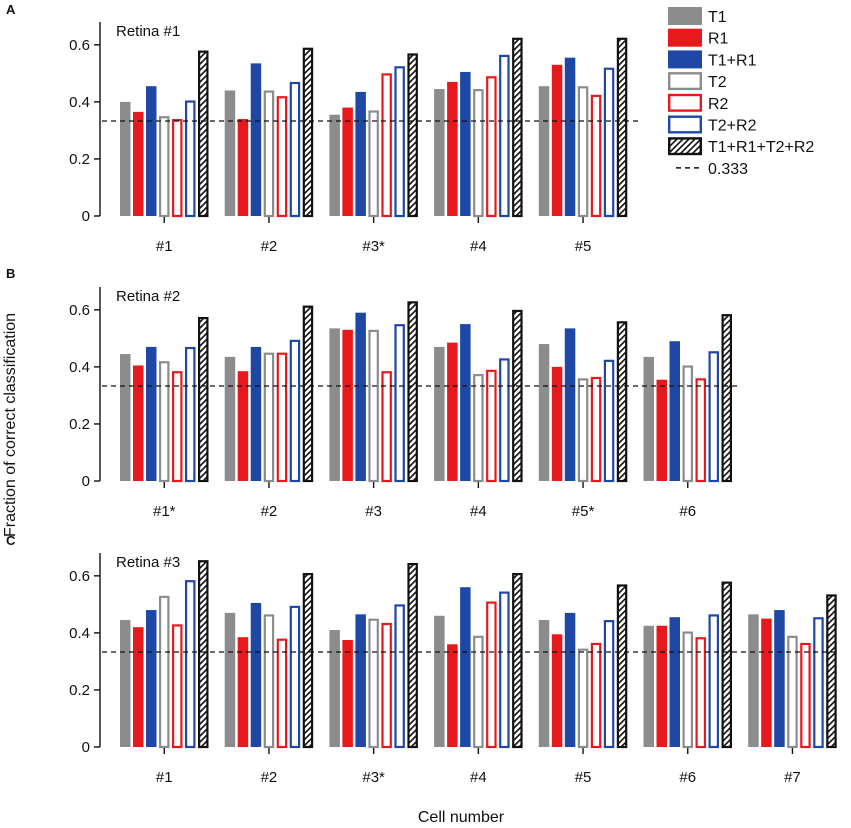  Describe the element at coordinates (164, 246) in the screenshot. I see `x-tick-label: #1` at that location.